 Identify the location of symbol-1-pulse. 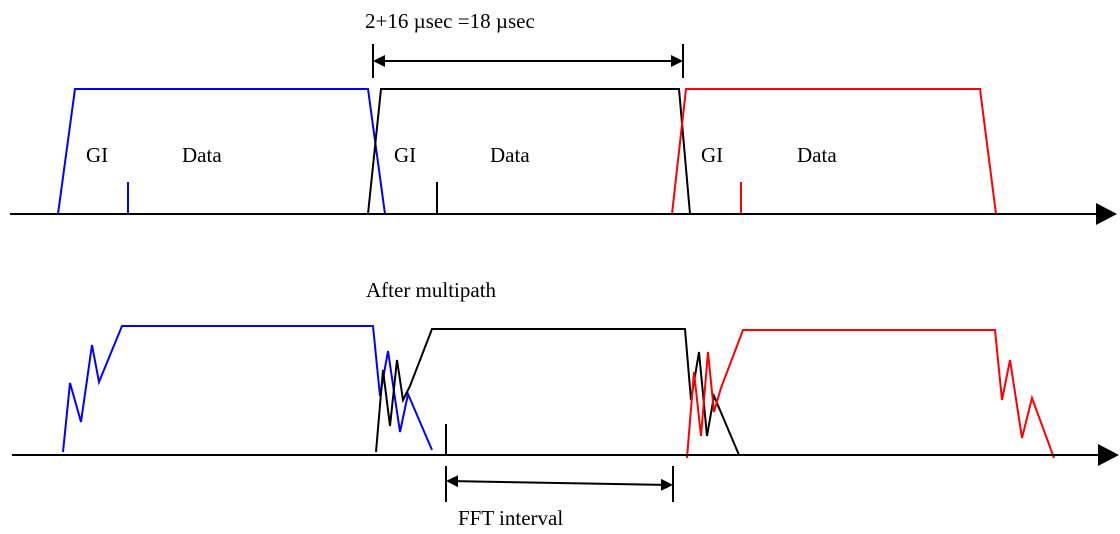
(221, 151).